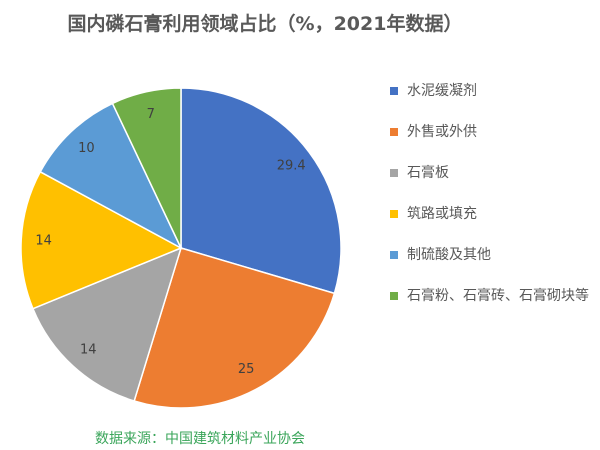 This screenshot has height=450, width=600. Describe the element at coordinates (492, 173) in the screenshot. I see `legend-item: 石膏板` at that location.